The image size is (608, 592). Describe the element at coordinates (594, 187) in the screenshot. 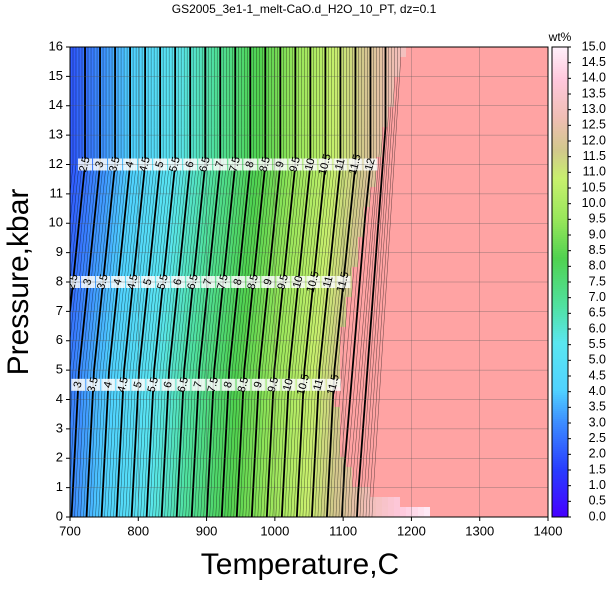

I see `colorbar-tick-label: 10.5` at that location.